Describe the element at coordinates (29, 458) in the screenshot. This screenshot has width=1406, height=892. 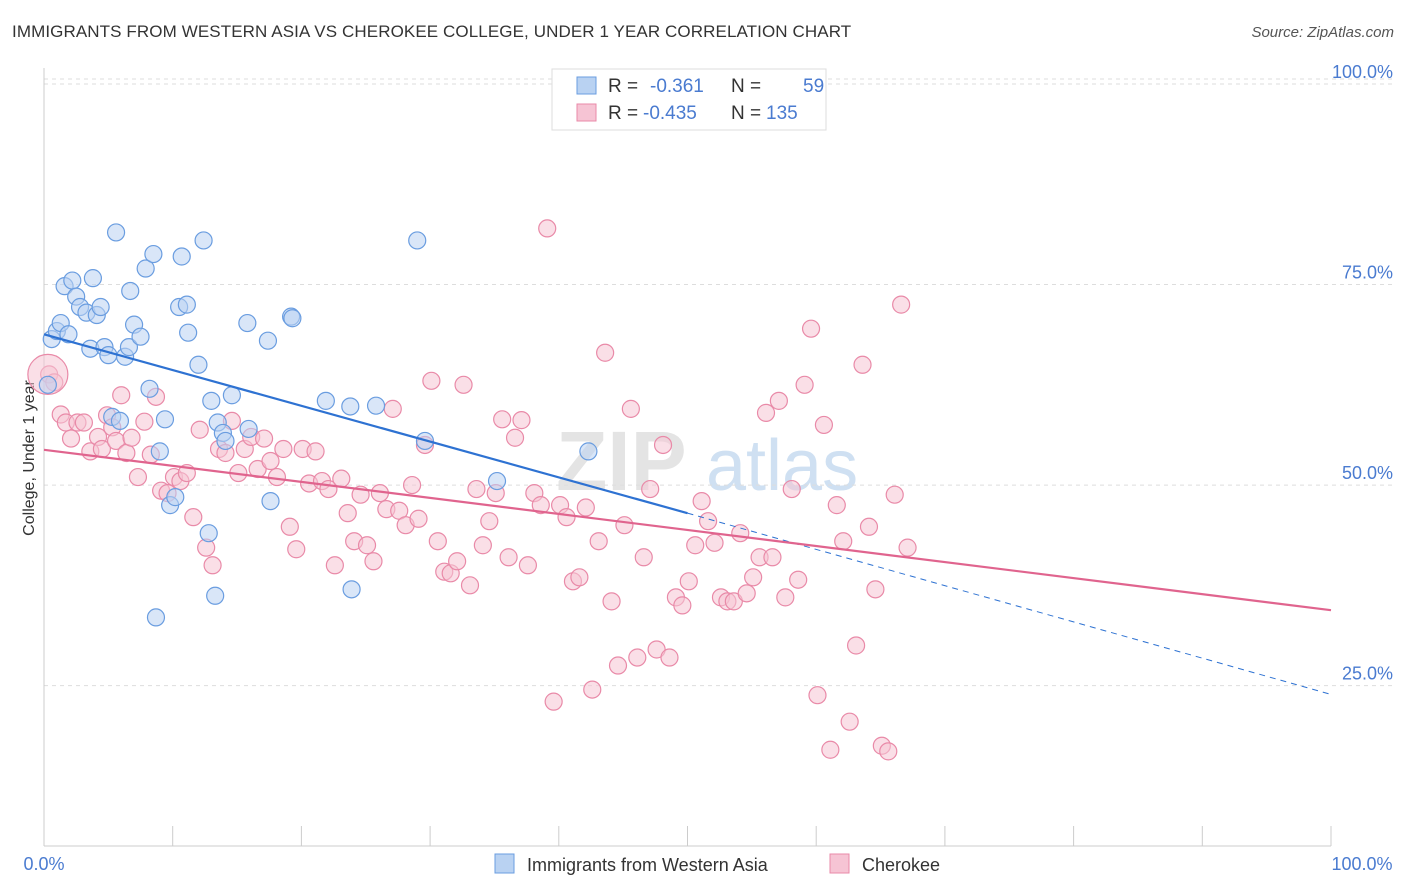
I see `y-axis-label: College, Under 1 year` at that location.